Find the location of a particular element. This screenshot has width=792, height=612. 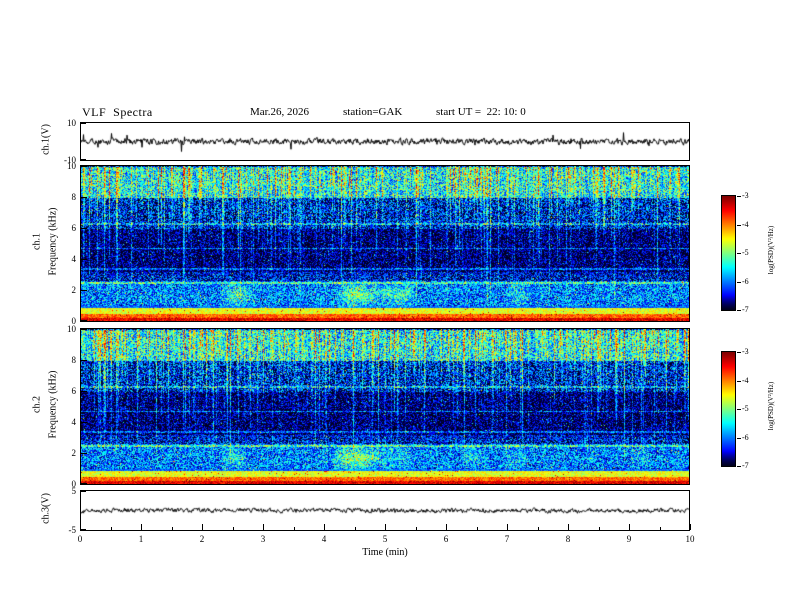

time-axis-label: Time (min) is located at coordinates (385, 552).